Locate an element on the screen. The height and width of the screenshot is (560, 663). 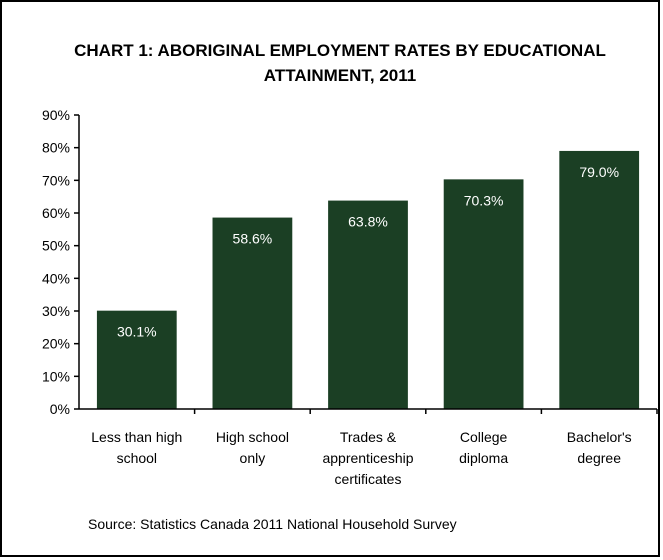
y-tick-label: 20% is located at coordinates (56, 344).